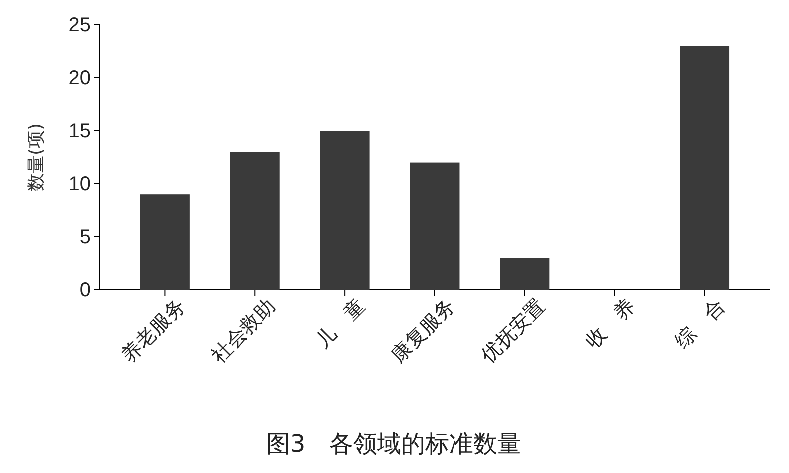  Describe the element at coordinates (36, 157) in the screenshot. I see `y-axis-title: 数量(项)` at that location.